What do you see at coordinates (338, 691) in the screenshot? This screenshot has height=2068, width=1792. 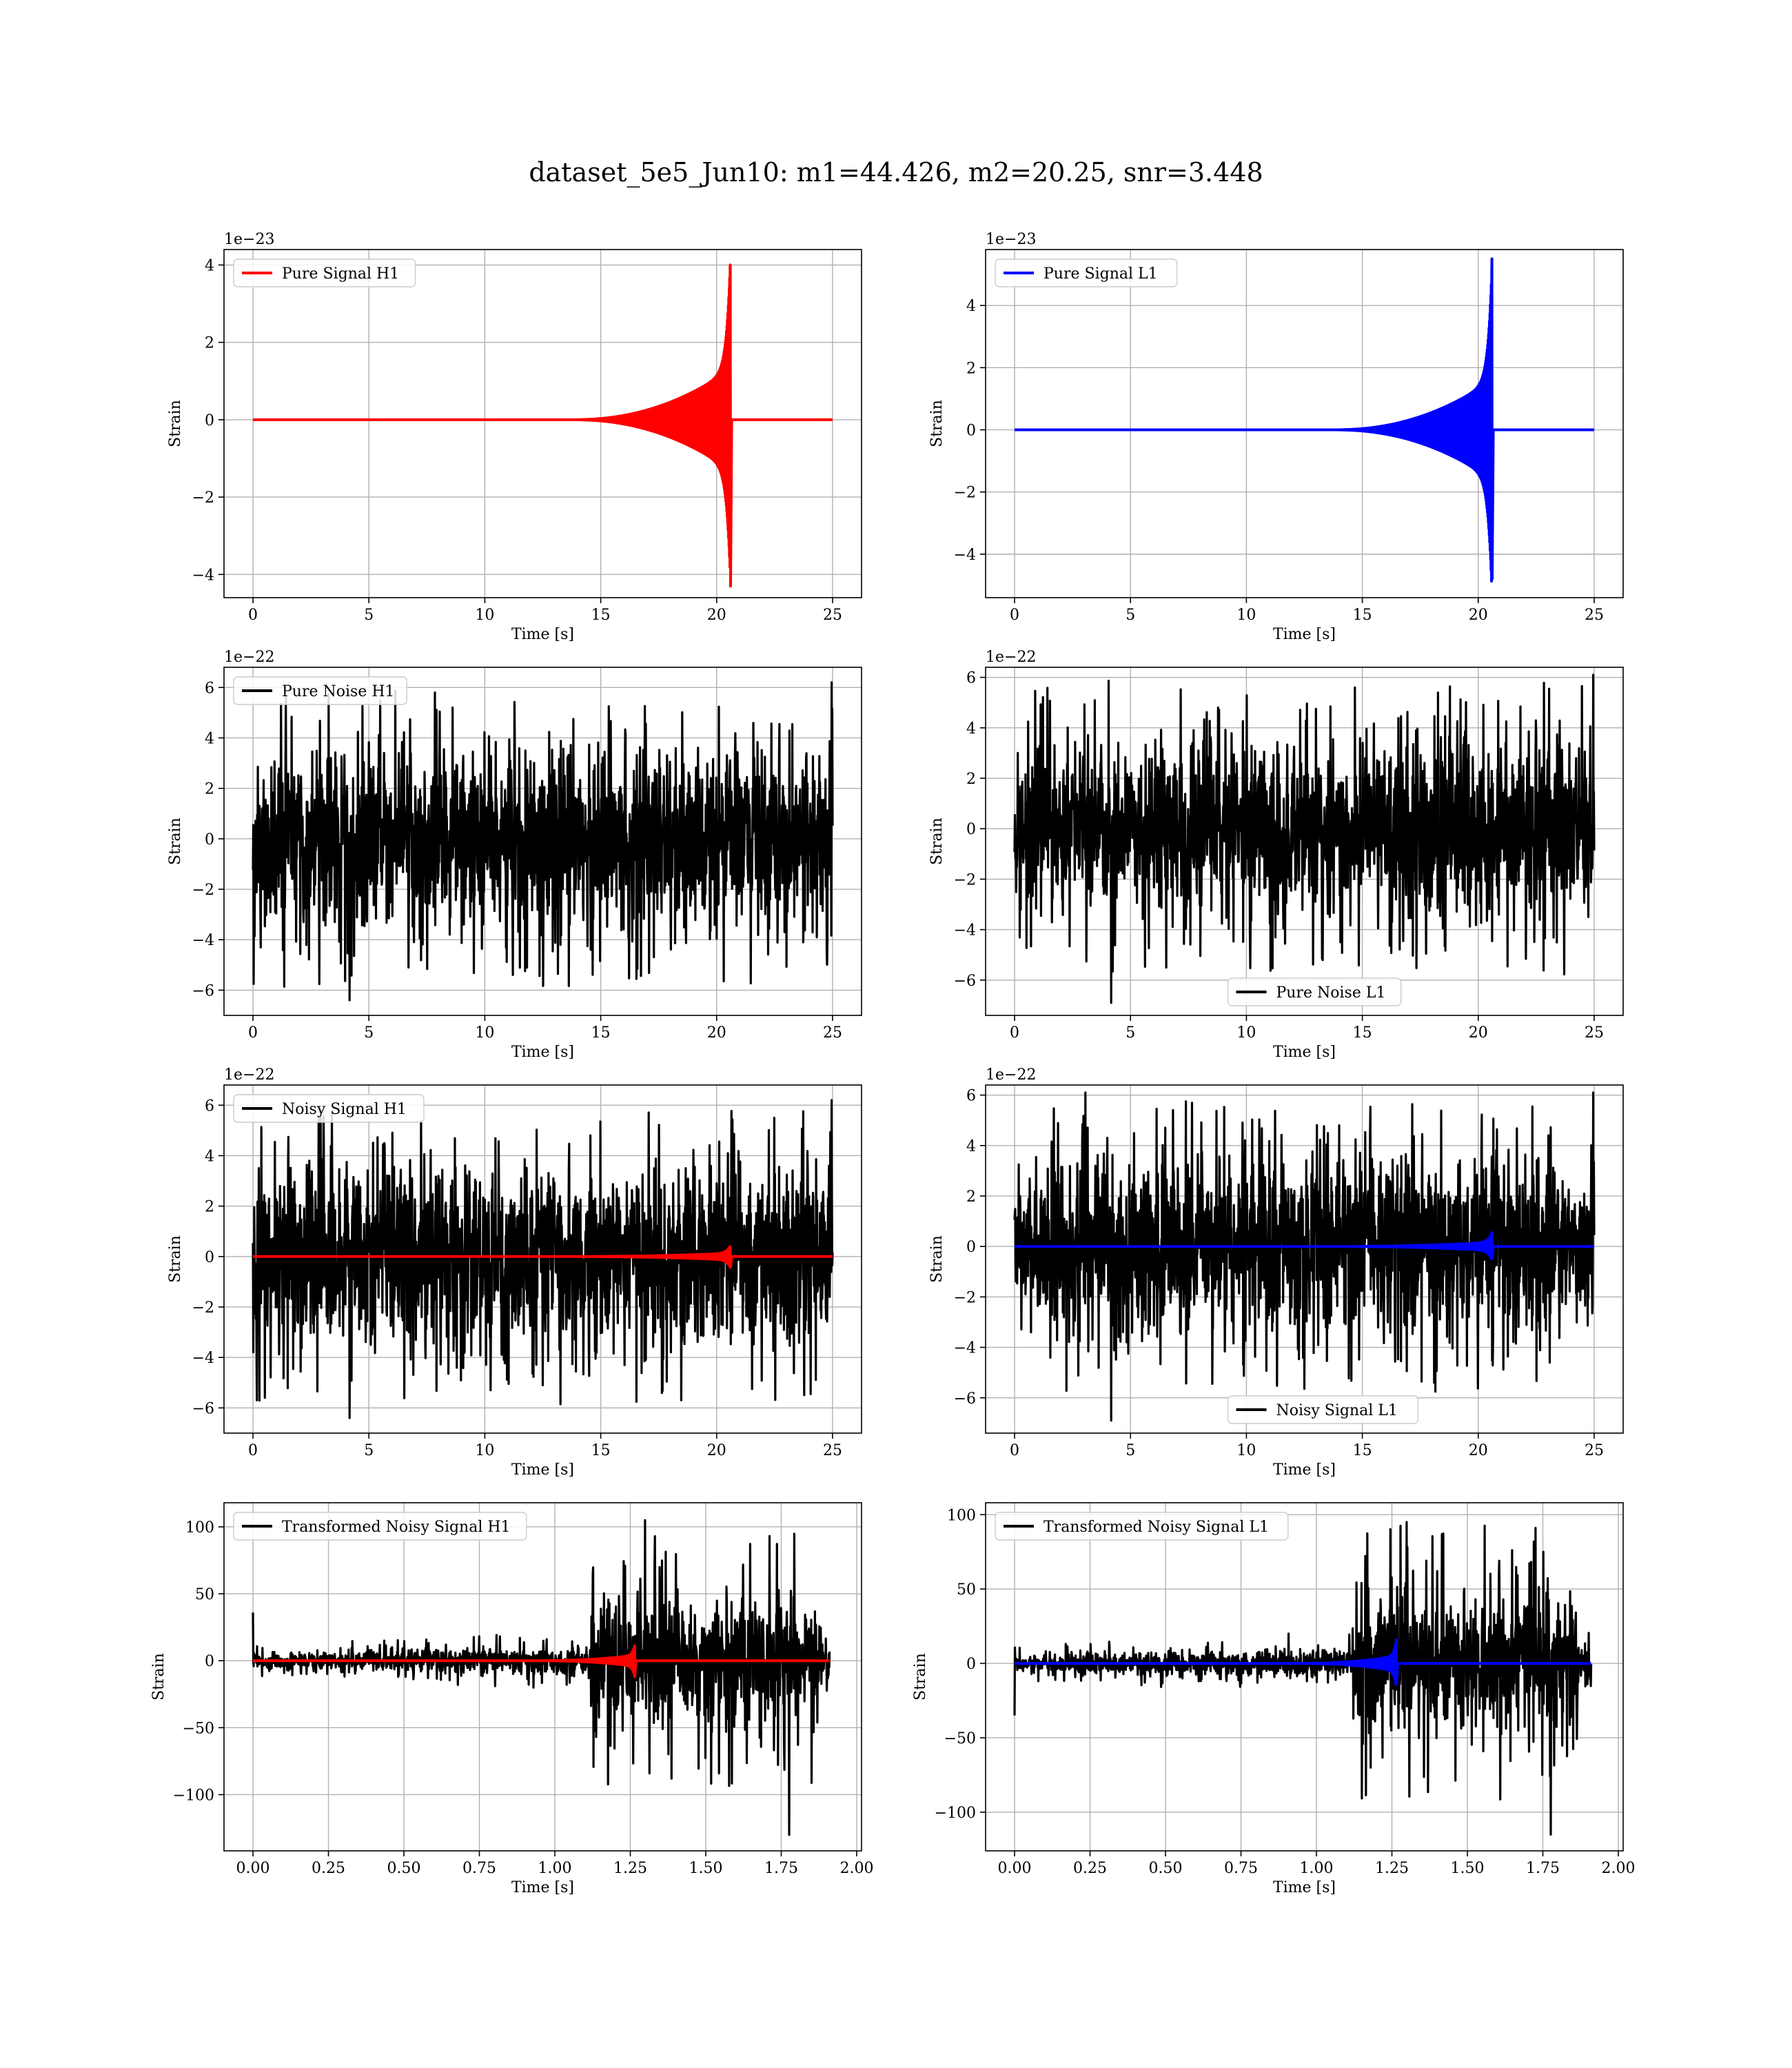 I see `legend-label: Pure Noise H1` at bounding box center [338, 691].